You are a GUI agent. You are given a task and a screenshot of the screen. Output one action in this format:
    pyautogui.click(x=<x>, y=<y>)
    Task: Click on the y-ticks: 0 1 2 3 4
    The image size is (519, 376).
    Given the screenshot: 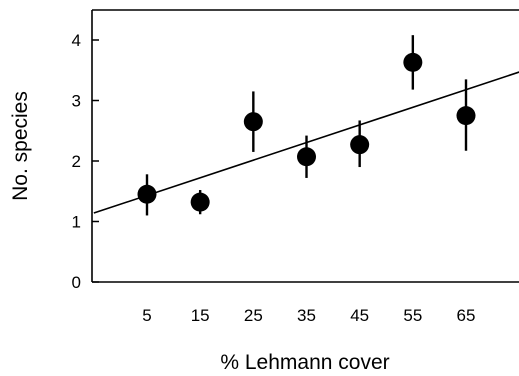 What is the action you would take?
    pyautogui.click(x=85, y=161)
    